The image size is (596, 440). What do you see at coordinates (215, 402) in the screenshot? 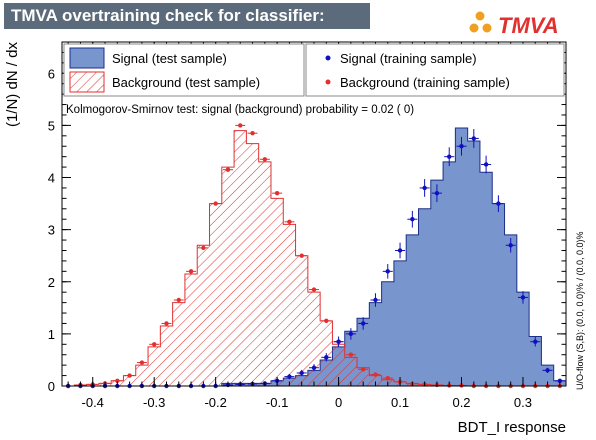
I see `x-tick-label: -0.2` at bounding box center [215, 402].